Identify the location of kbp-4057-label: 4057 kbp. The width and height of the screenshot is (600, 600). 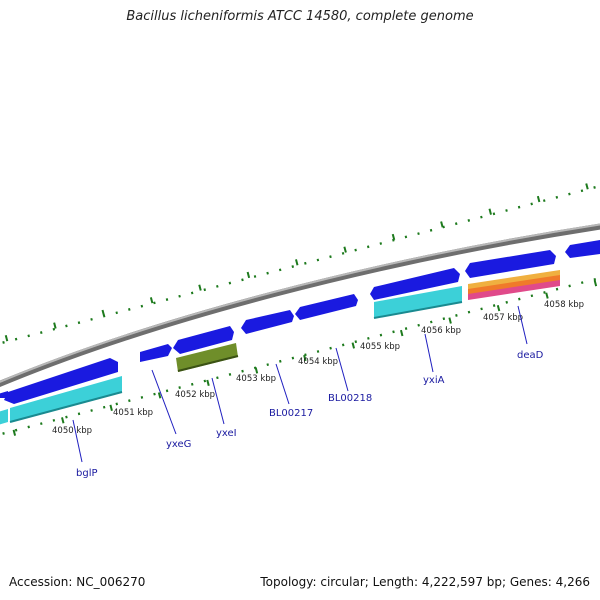
(503, 318).